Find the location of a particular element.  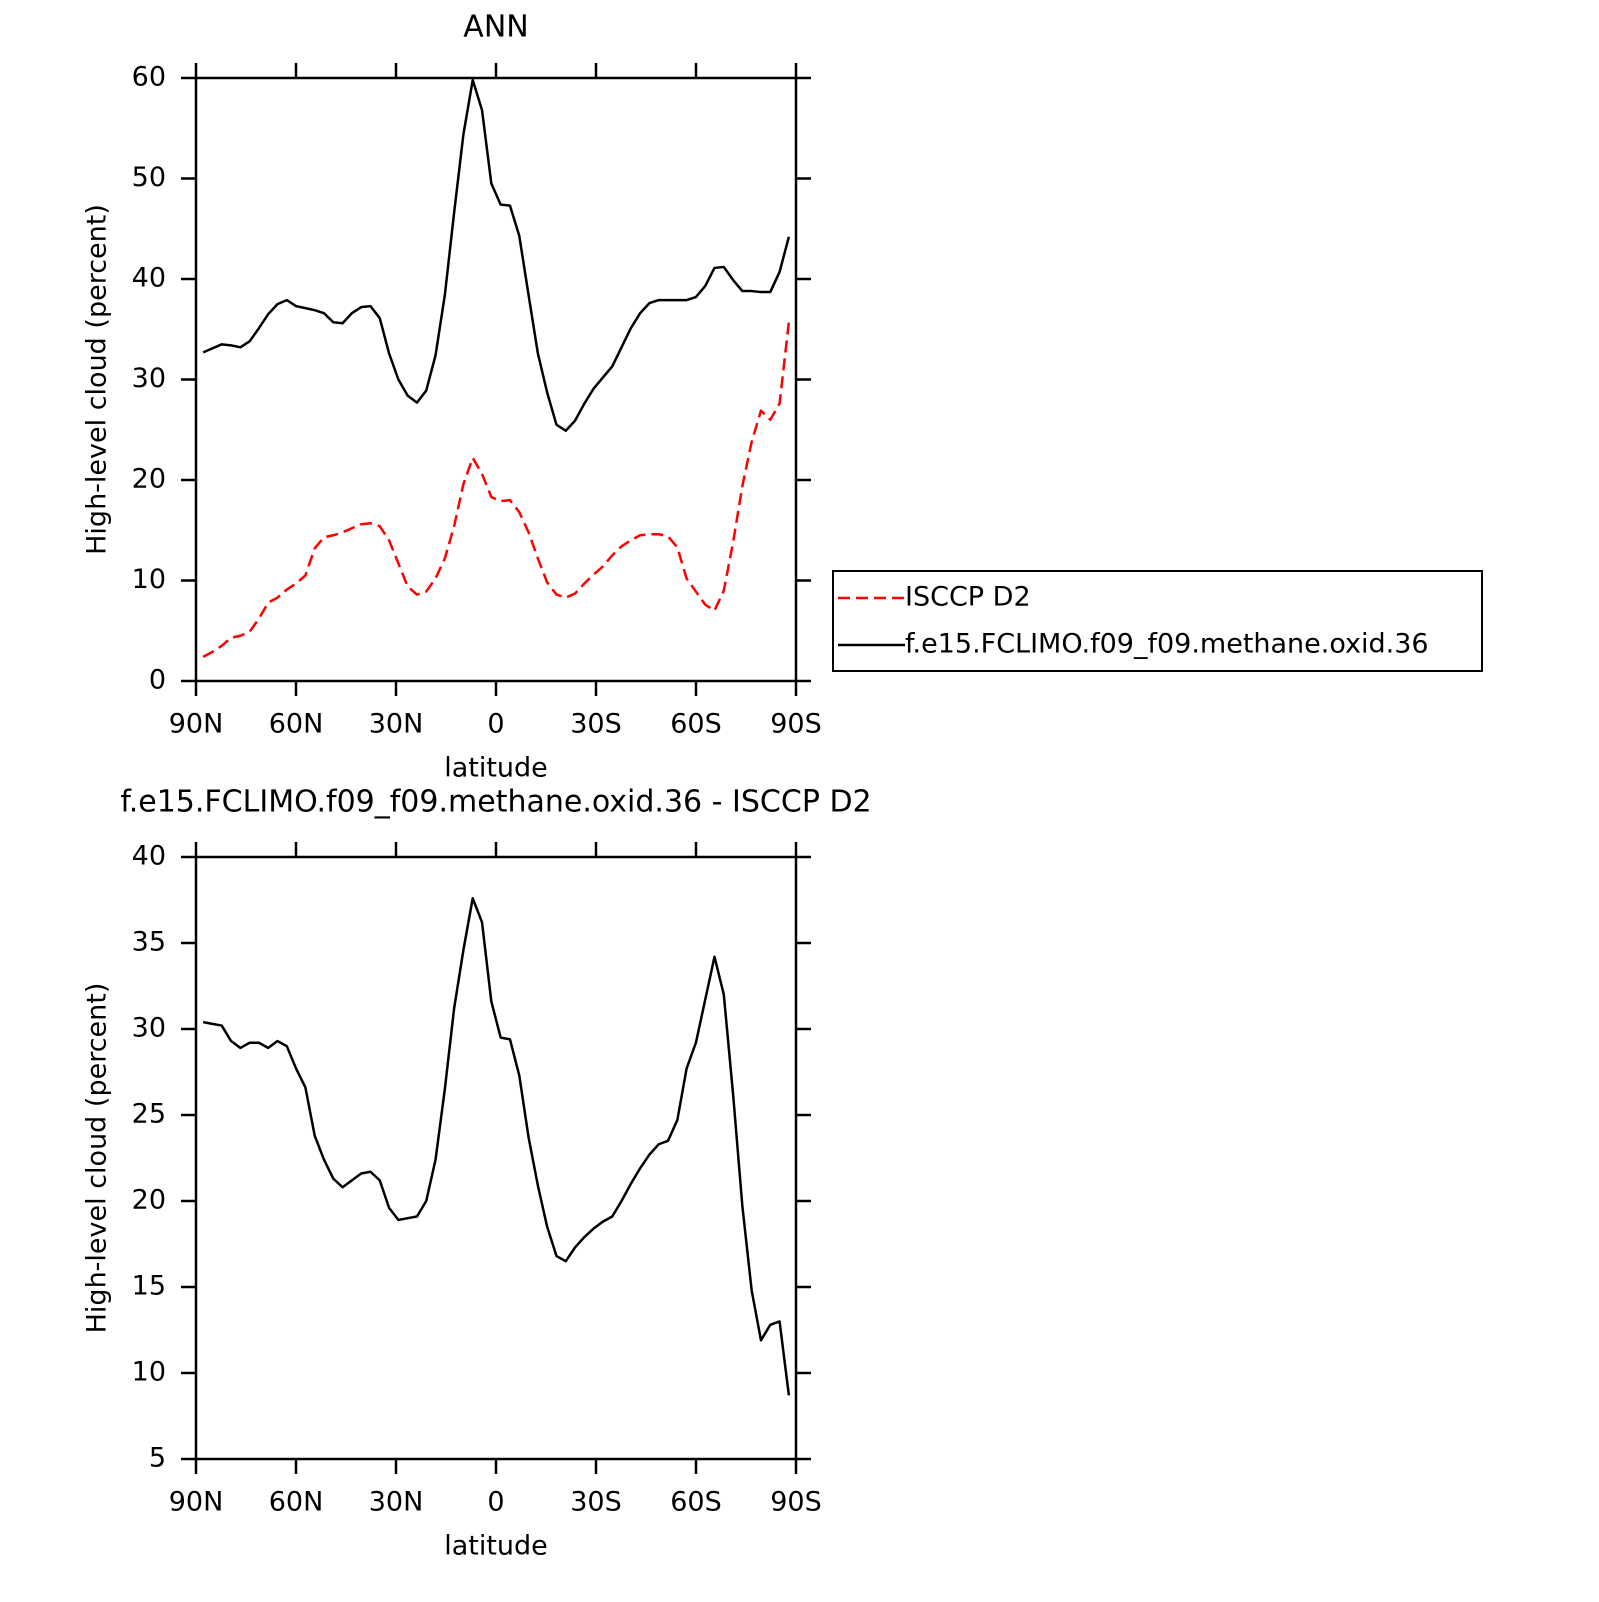

y-tick-label: 50 is located at coordinates (149, 177).